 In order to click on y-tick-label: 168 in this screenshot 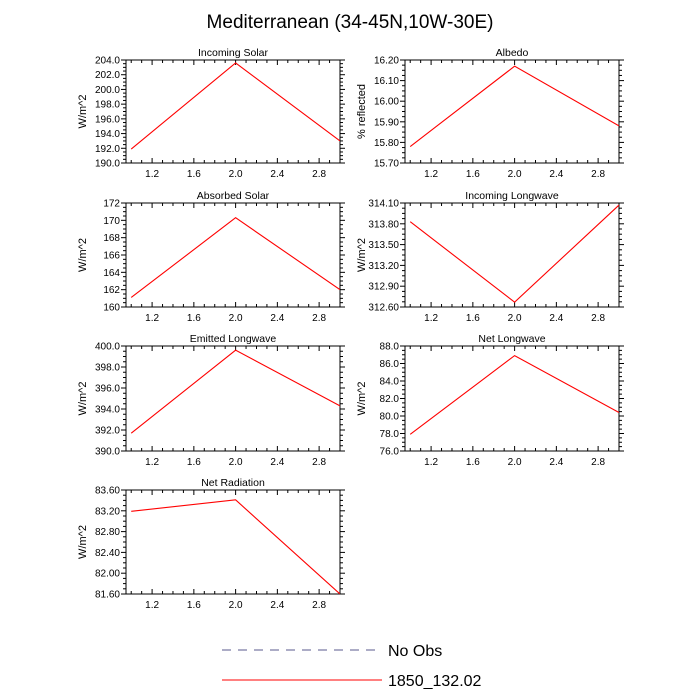, I will do `click(111, 238)`.